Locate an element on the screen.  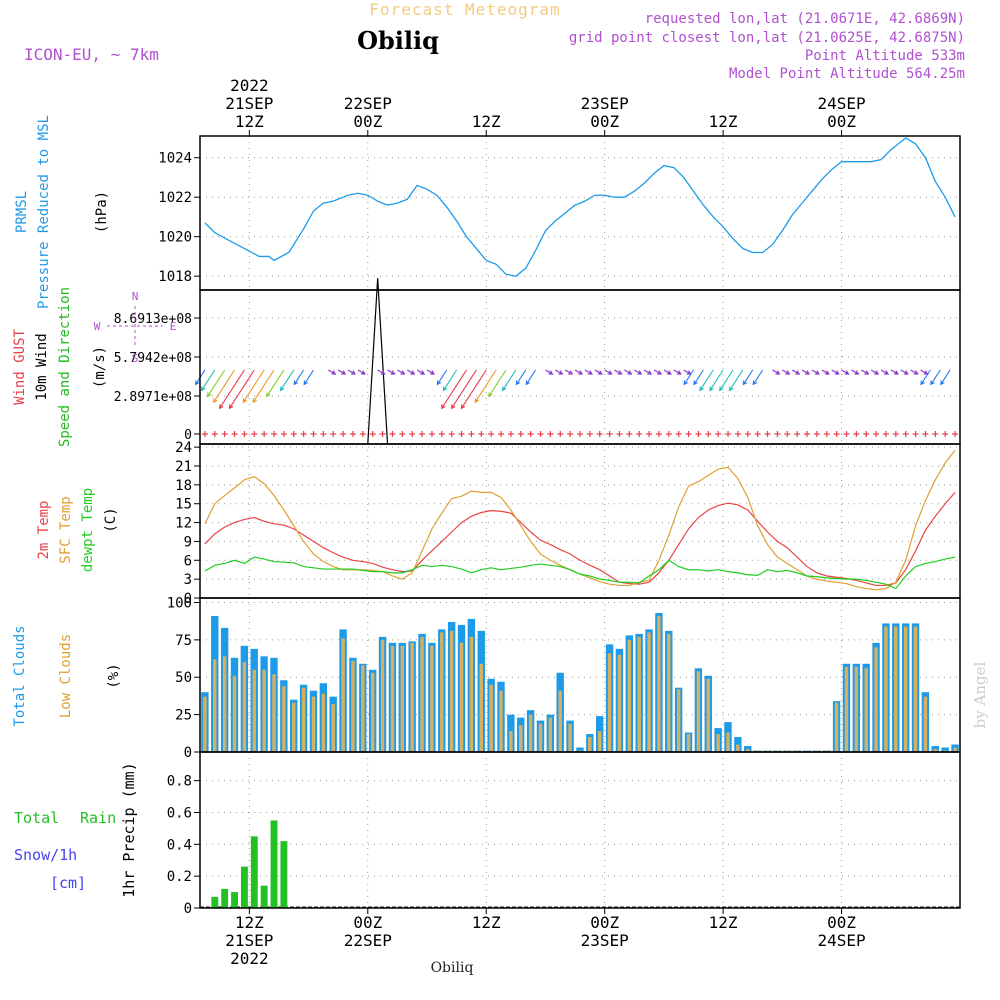
wind-unit: (m/s) is located at coordinates (100, 367).